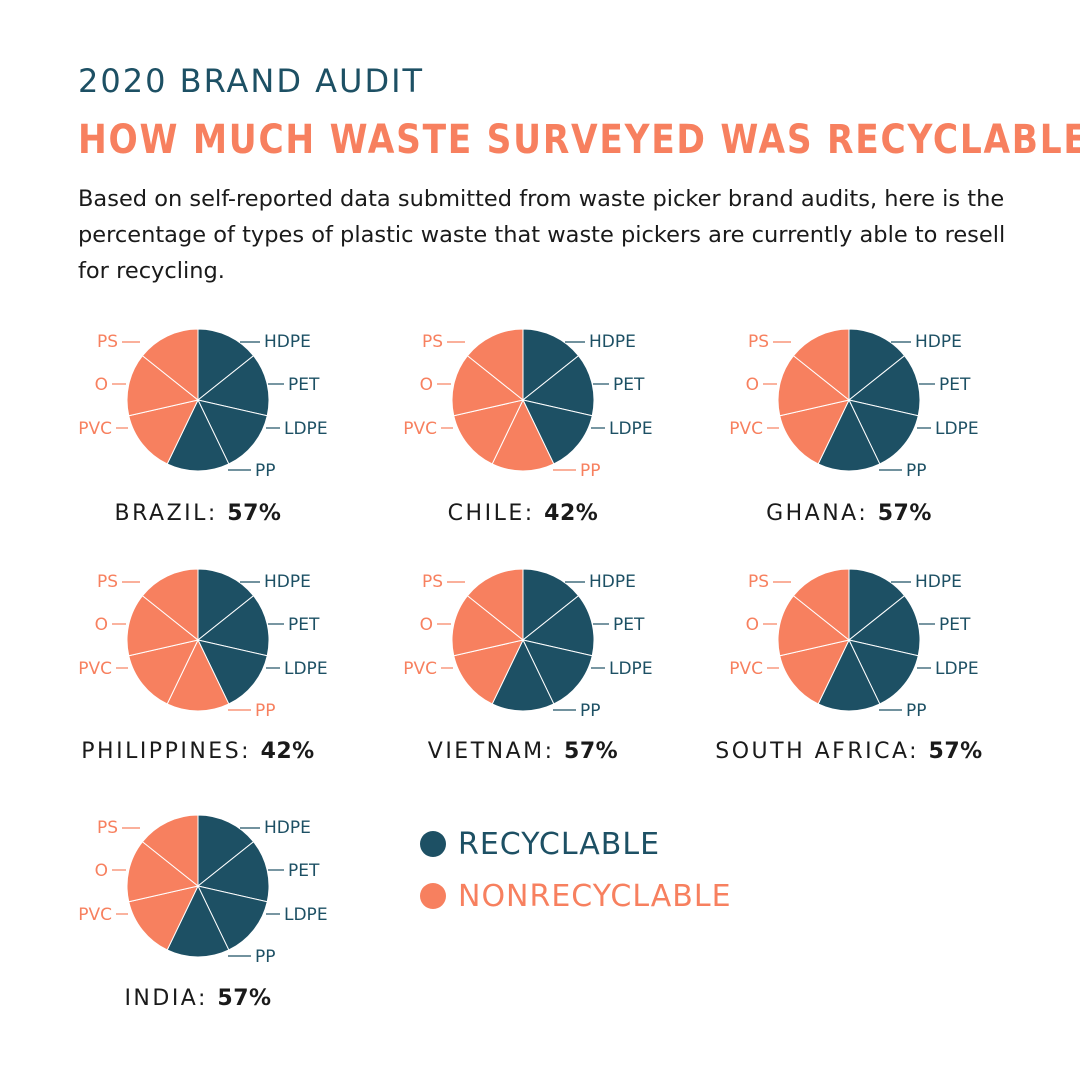 The height and width of the screenshot is (1080, 1080). I want to click on pie-chart-chile: HDPE PET LDPE PP PVC O PS CHILE: 42%, so click(528, 427).